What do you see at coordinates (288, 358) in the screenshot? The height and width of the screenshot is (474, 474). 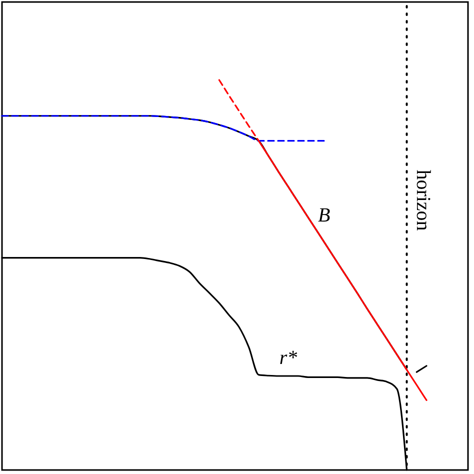 I see `series-label: r*` at bounding box center [288, 358].